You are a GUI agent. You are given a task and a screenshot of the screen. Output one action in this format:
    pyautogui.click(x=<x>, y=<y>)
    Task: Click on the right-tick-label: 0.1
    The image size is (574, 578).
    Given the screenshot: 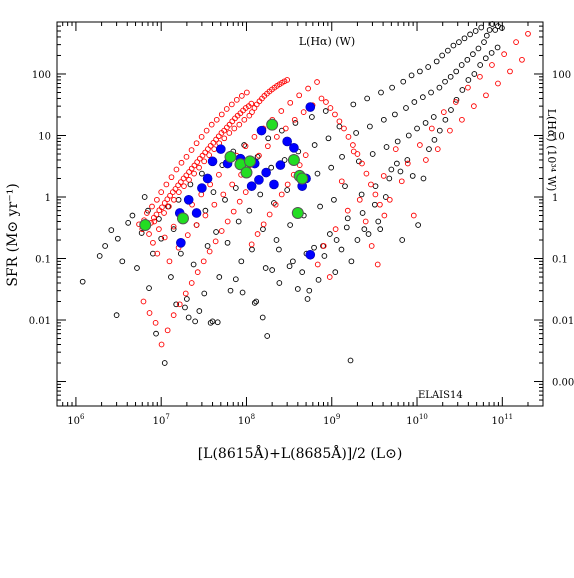 What is the action you would take?
    pyautogui.click(x=560, y=260)
    